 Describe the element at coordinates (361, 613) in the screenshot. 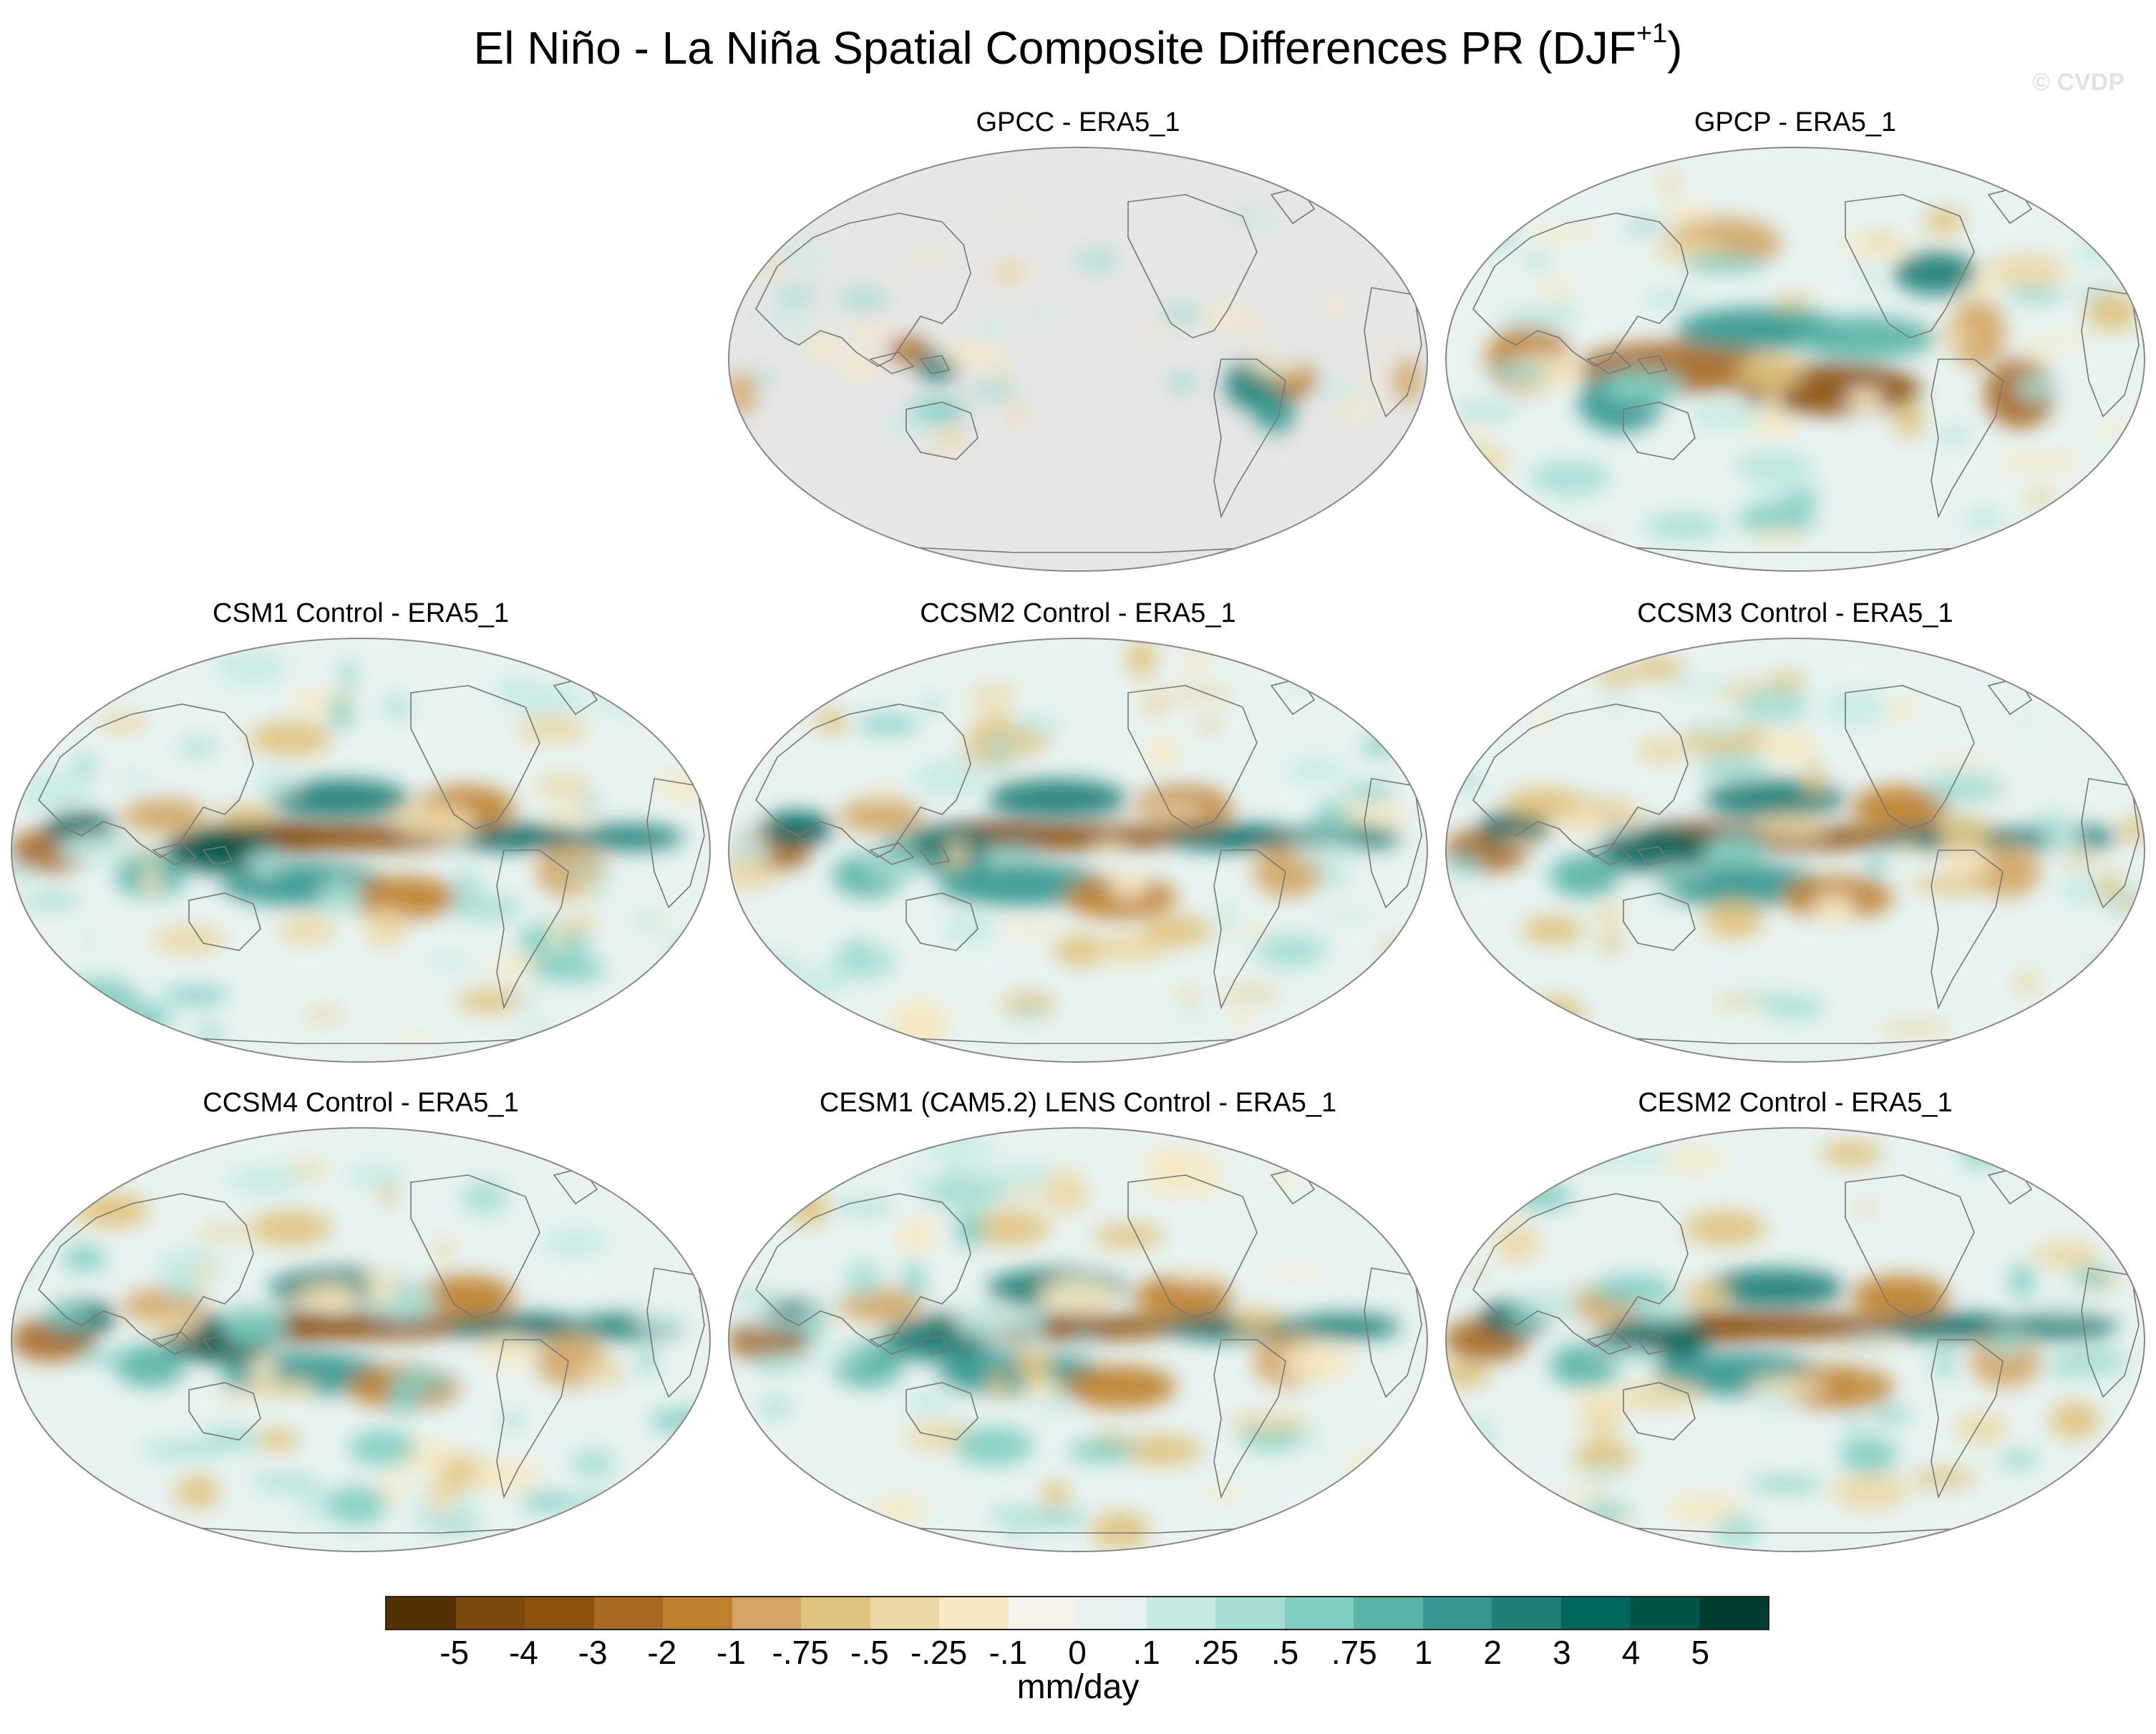

I see `panel-title: CSM1 Control - ERA5_1` at that location.